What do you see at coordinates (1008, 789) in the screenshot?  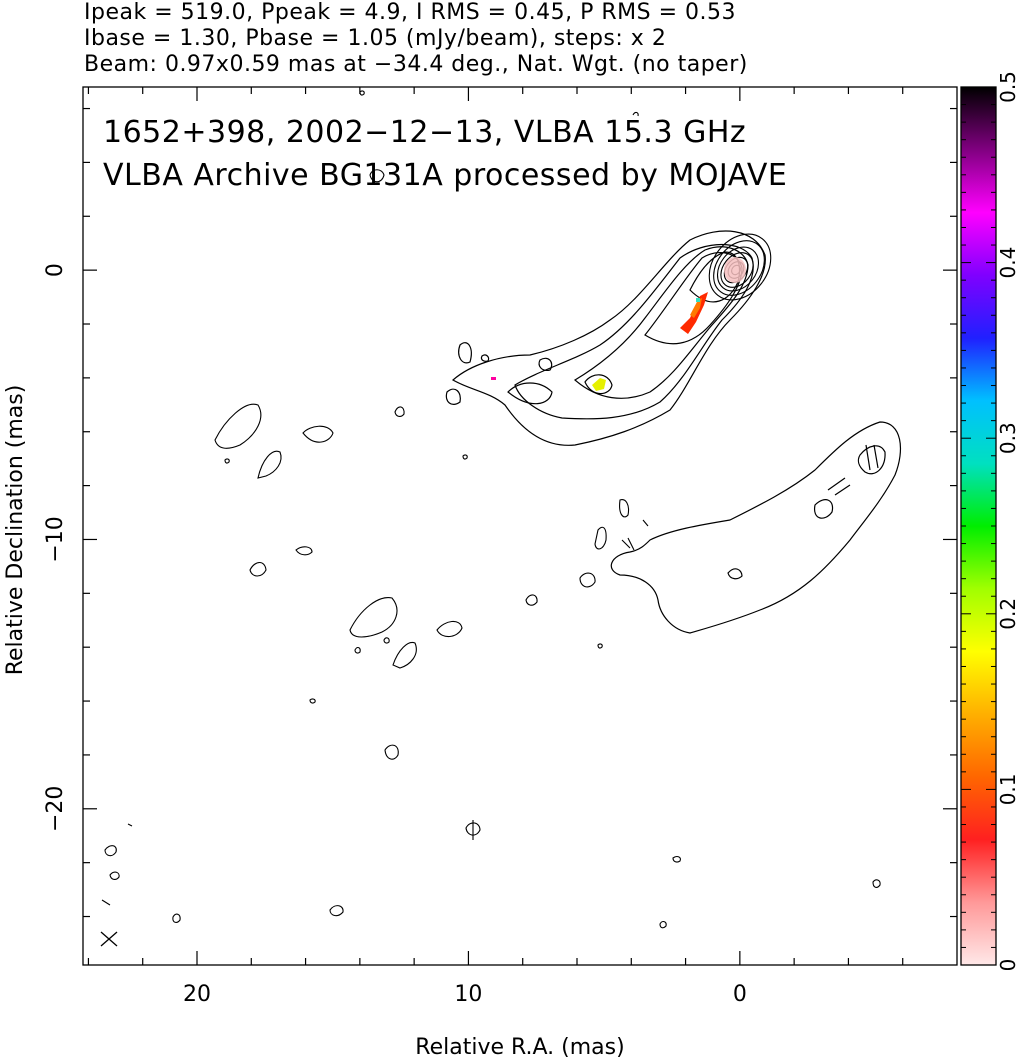 I see `colorbar-tick-label: 0.1` at bounding box center [1008, 789].